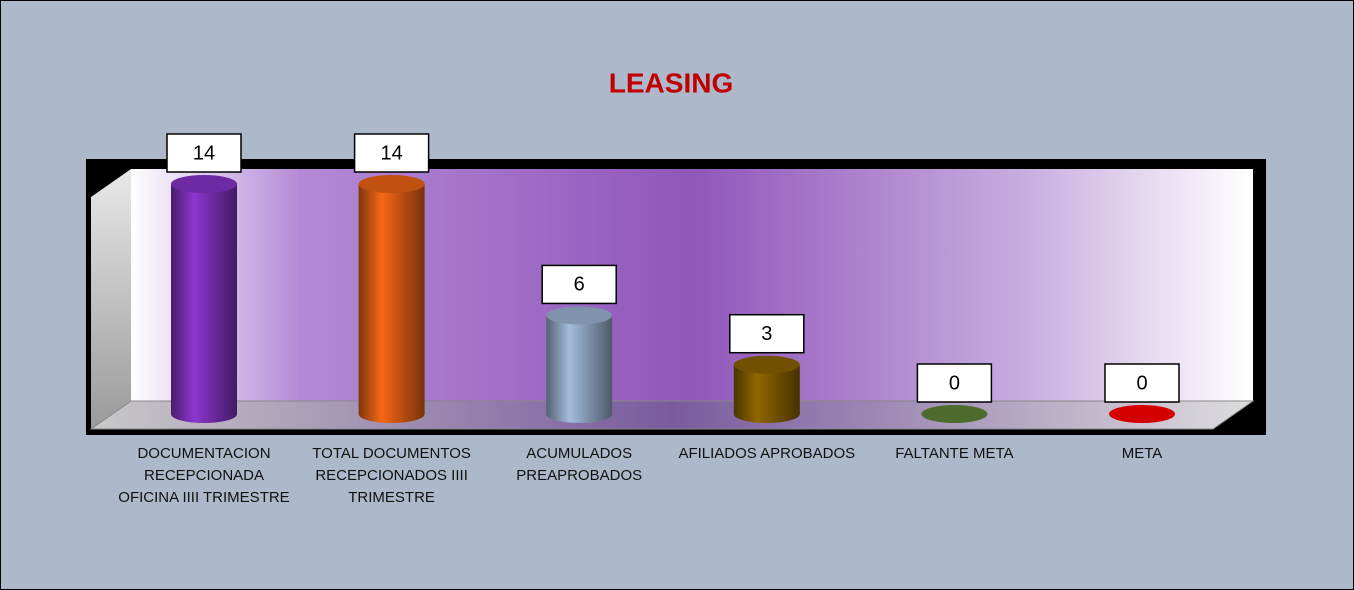 The height and width of the screenshot is (590, 1354). I want to click on side-wall, so click(111, 299).